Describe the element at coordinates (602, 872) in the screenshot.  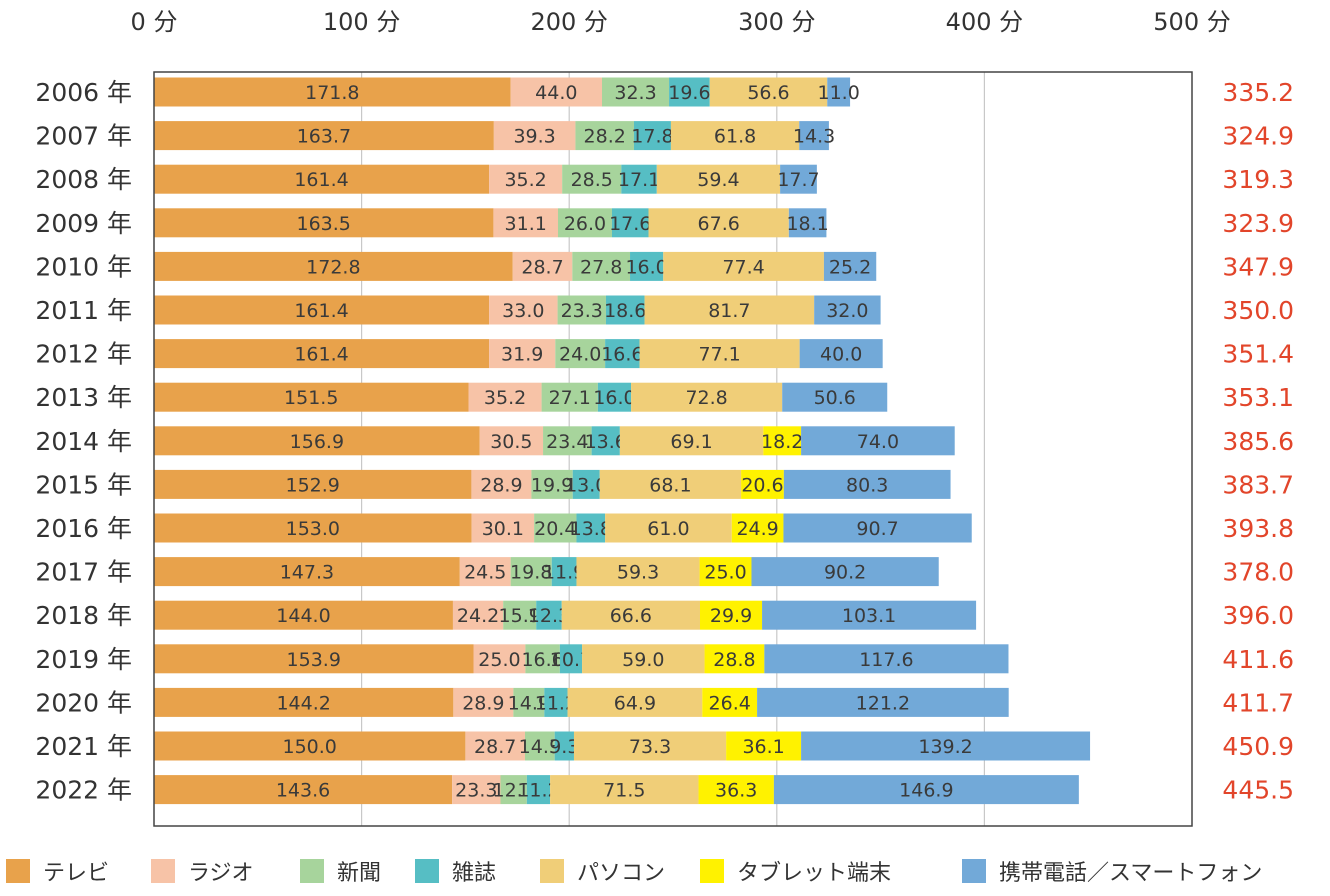
I see `legend-item: パソコン` at that location.